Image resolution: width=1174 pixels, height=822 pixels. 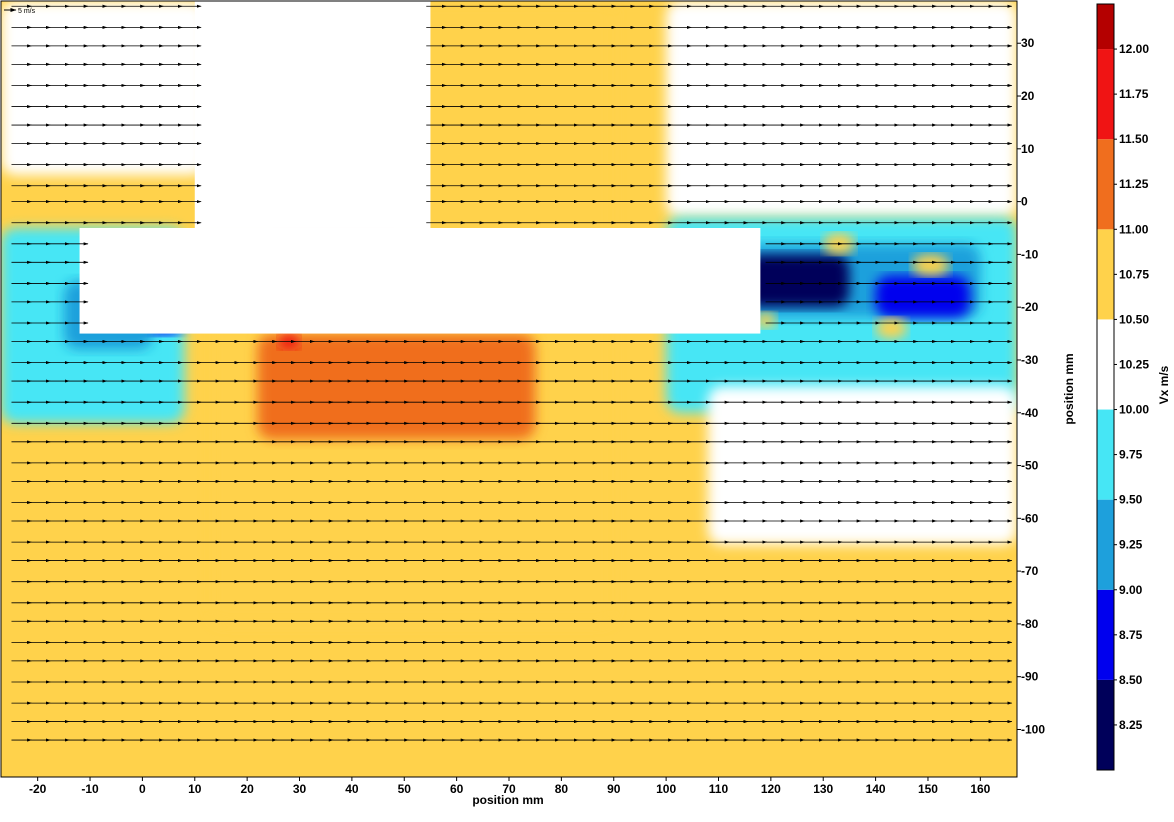 What do you see at coordinates (1131, 455) in the screenshot?
I see `colorbar-tick-label: 9.75` at bounding box center [1131, 455].